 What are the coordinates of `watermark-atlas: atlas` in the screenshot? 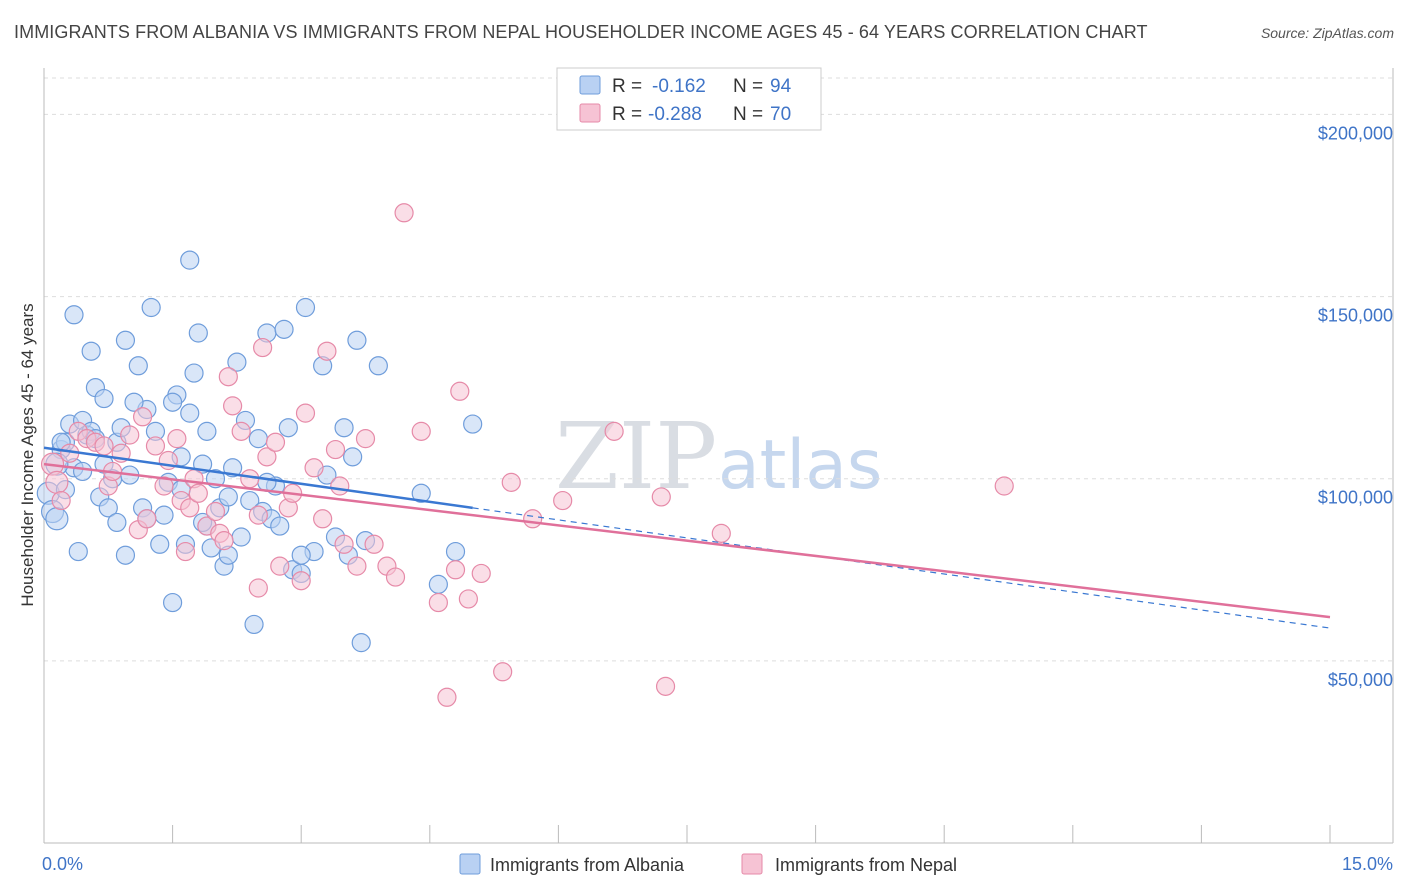 It's located at (800, 465).